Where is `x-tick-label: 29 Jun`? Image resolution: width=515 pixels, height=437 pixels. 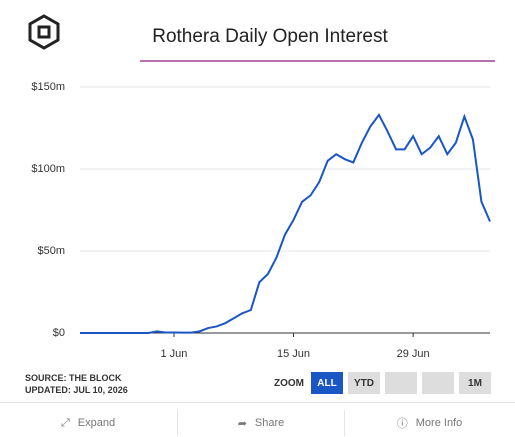
x-tick-label: 29 Jun is located at coordinates (413, 354).